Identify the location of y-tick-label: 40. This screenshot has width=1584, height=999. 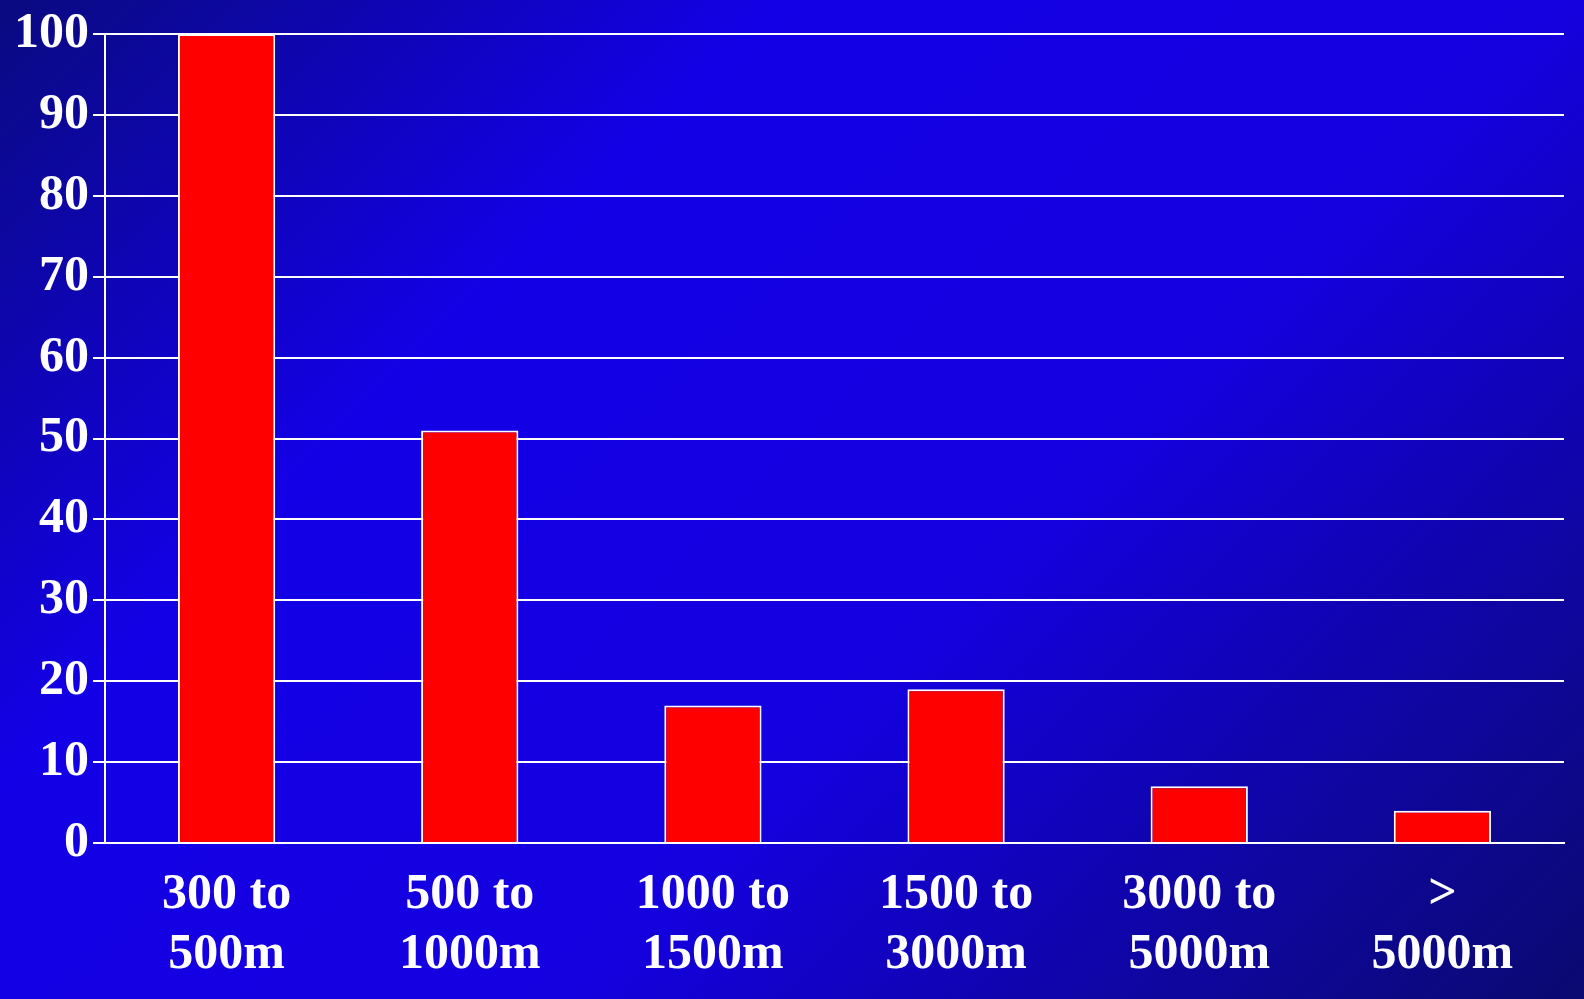
(64, 515).